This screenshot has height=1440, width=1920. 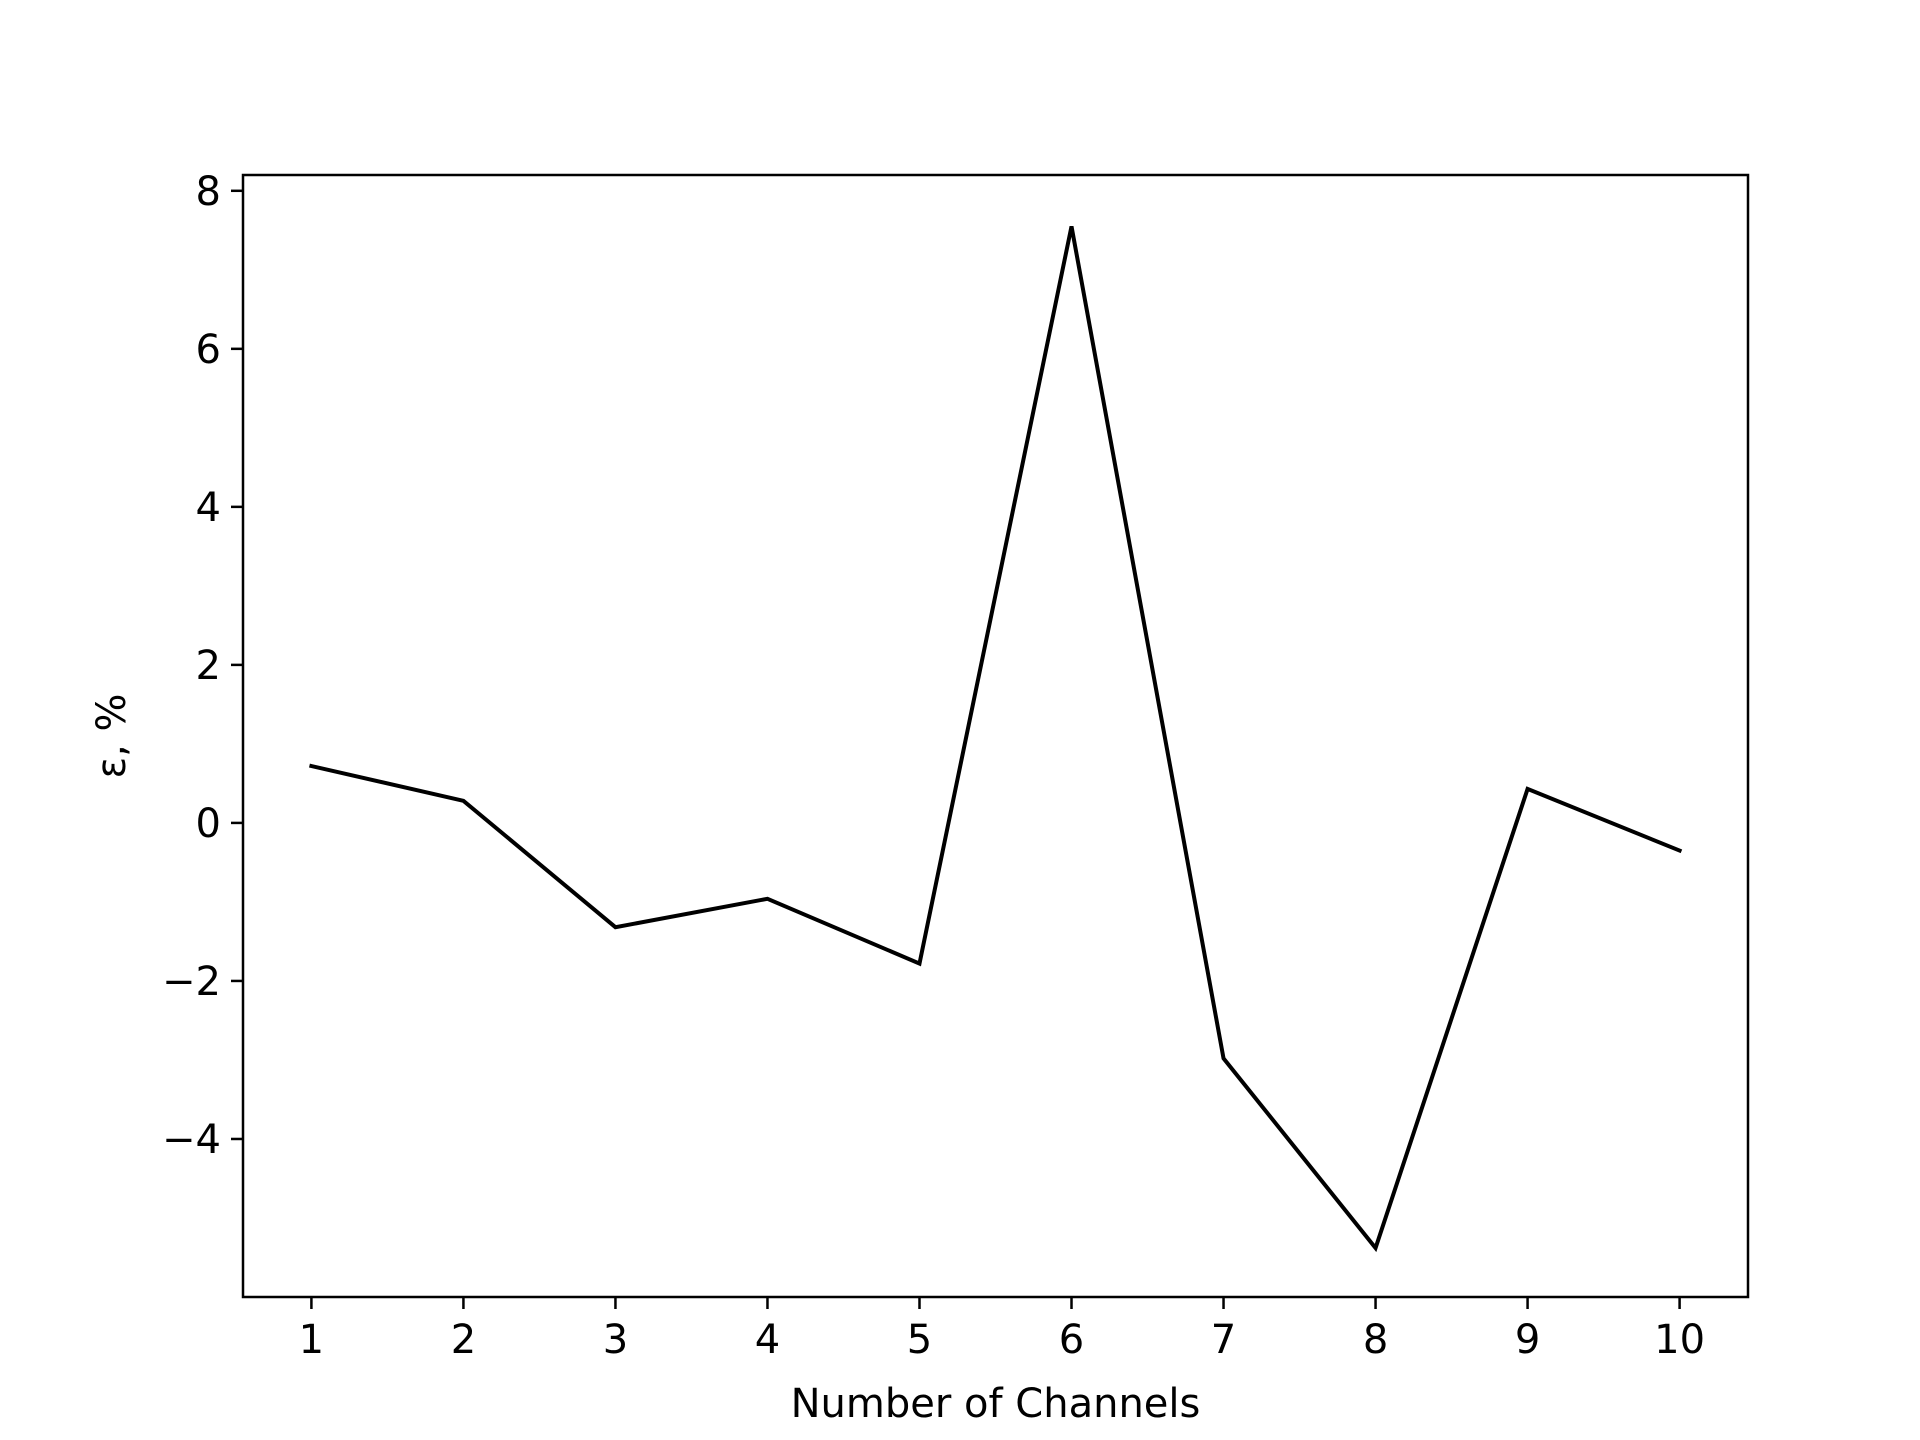 I want to click on y-axis-title: ε, %, so click(x=112, y=735).